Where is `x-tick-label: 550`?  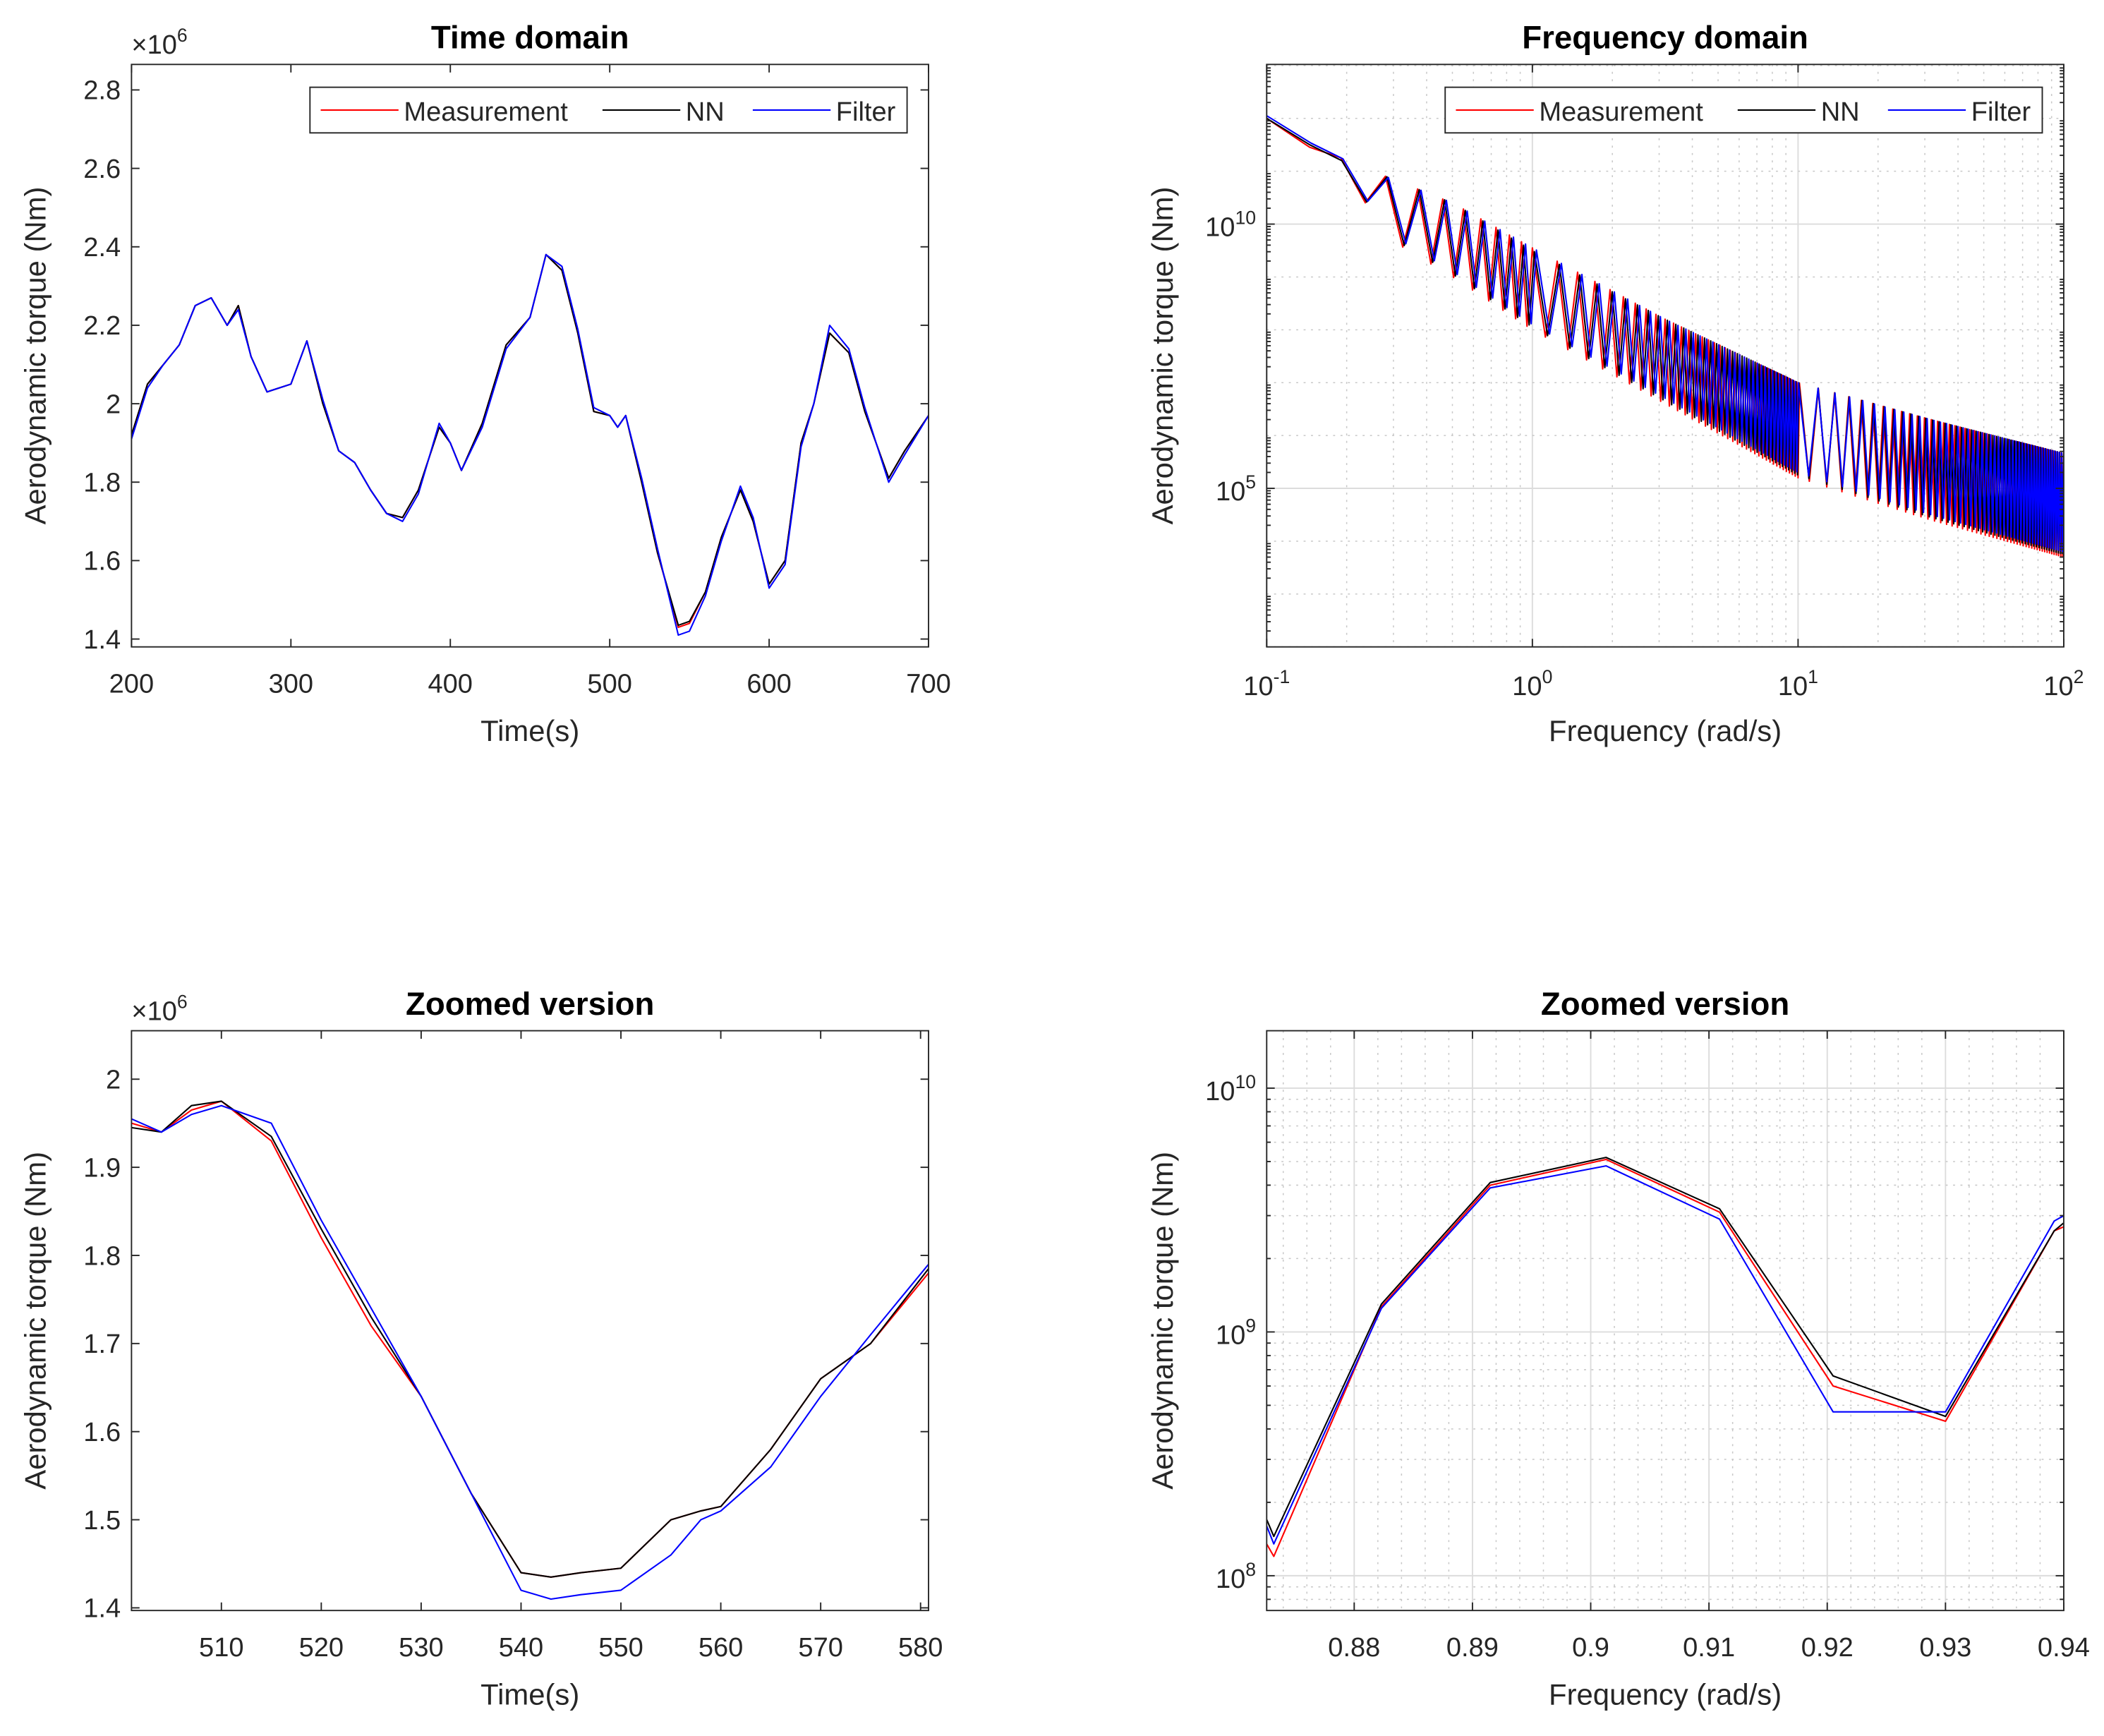
x-tick-label: 550 is located at coordinates (621, 1648).